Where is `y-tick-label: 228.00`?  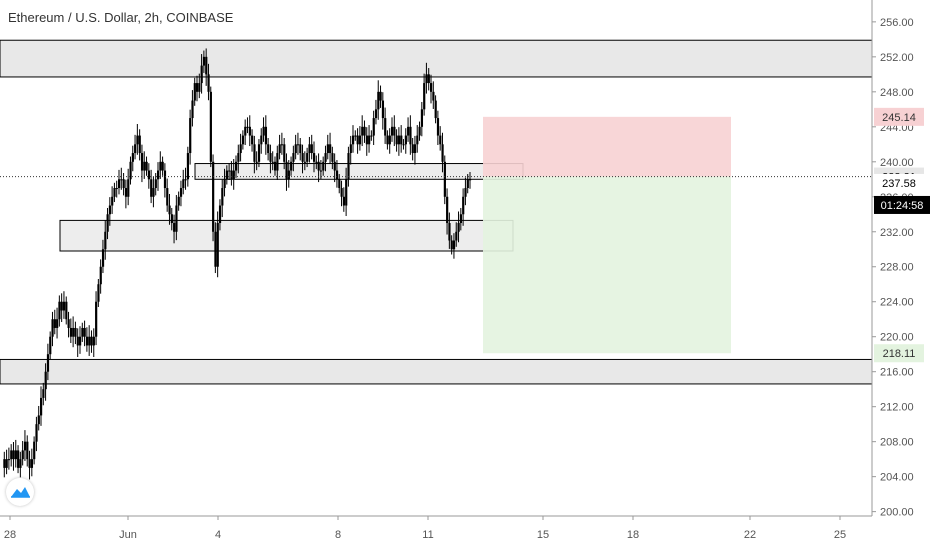
y-tick-label: 228.00 is located at coordinates (897, 268).